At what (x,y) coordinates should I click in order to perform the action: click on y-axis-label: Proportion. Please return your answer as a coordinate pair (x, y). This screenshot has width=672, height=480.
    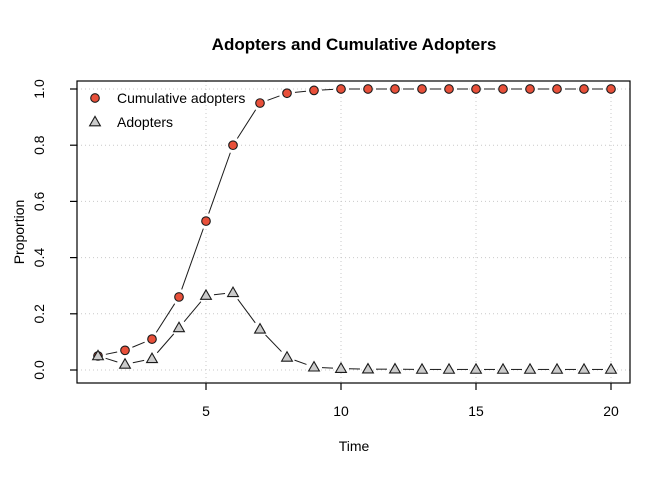
    Looking at the image, I should click on (19, 232).